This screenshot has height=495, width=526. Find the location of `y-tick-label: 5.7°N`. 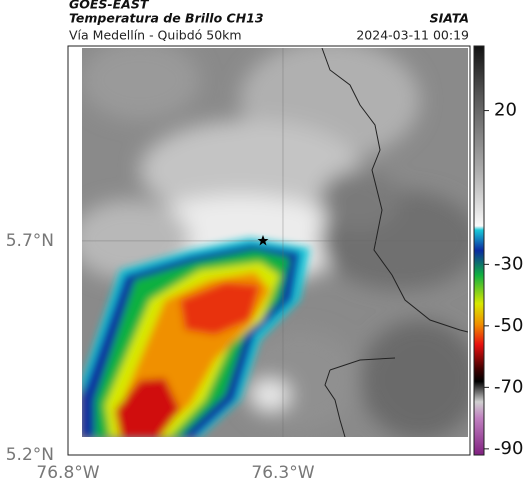

y-tick-label: 5.7°N is located at coordinates (30, 241).